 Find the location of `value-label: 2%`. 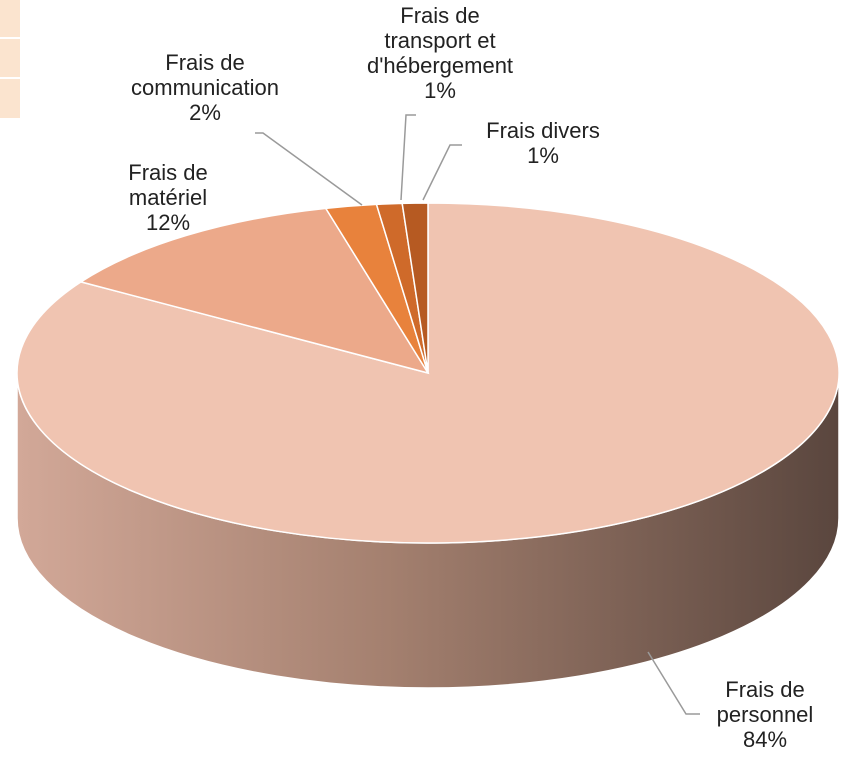

value-label: 2% is located at coordinates (205, 112).